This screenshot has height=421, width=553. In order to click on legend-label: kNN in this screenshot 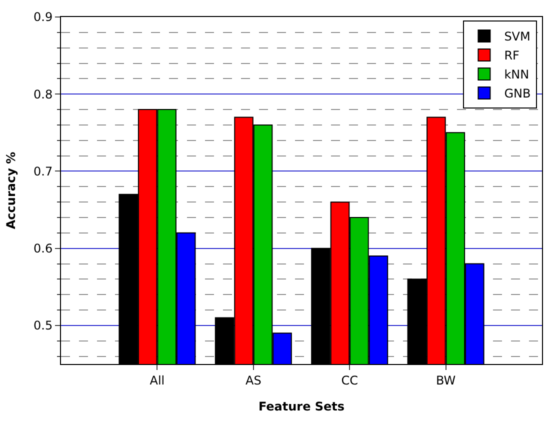, I will do `click(517, 75)`.